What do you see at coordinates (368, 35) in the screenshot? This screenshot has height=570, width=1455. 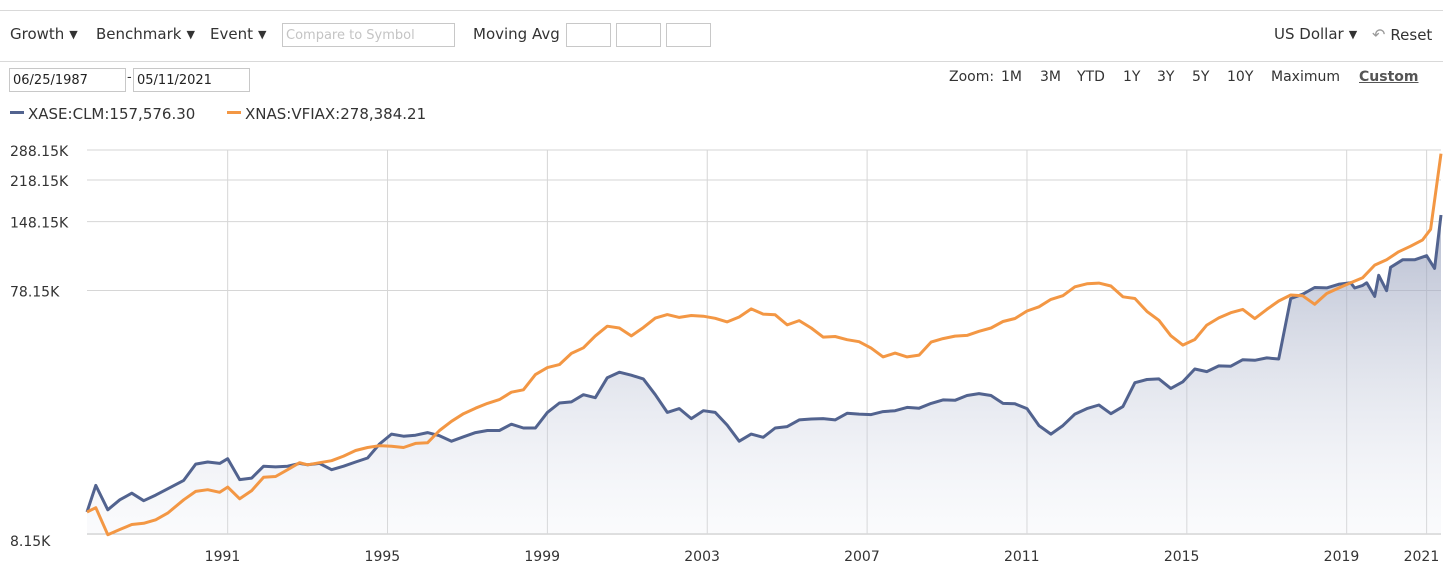 I see `compare-symbol-input` at bounding box center [368, 35].